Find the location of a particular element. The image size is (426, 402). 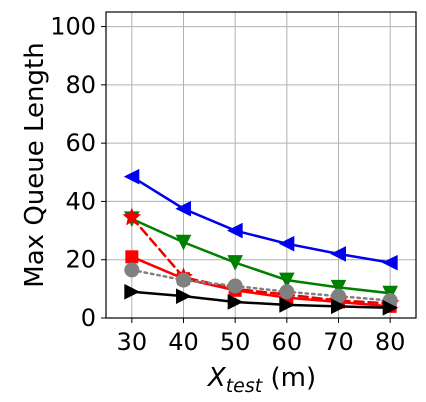

series-4-line is located at coordinates (261, 281).